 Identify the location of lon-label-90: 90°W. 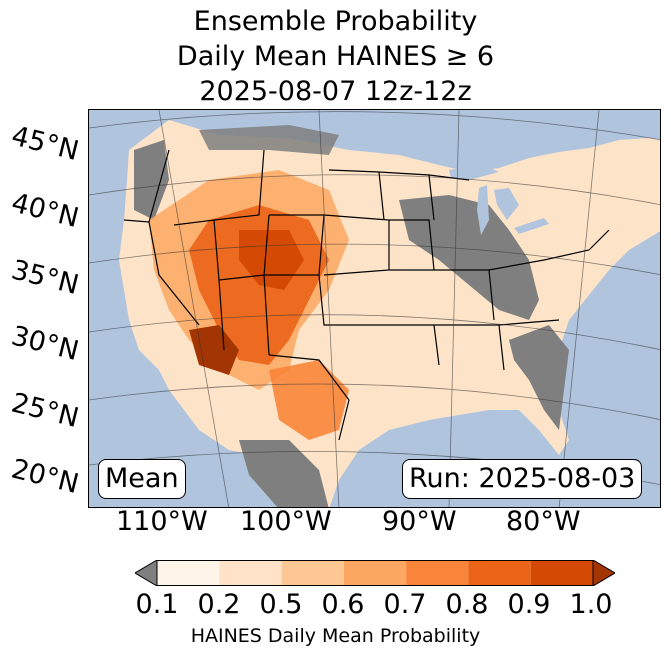
(419, 521).